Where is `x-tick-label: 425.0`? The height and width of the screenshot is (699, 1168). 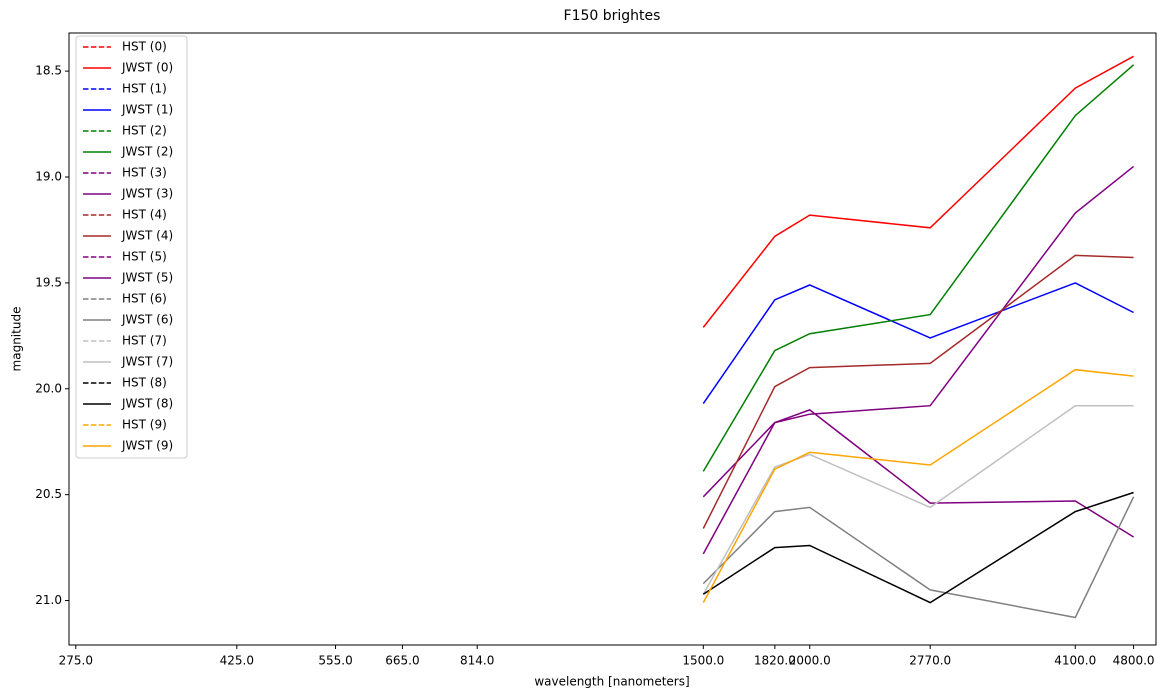 x-tick-label: 425.0 is located at coordinates (237, 661).